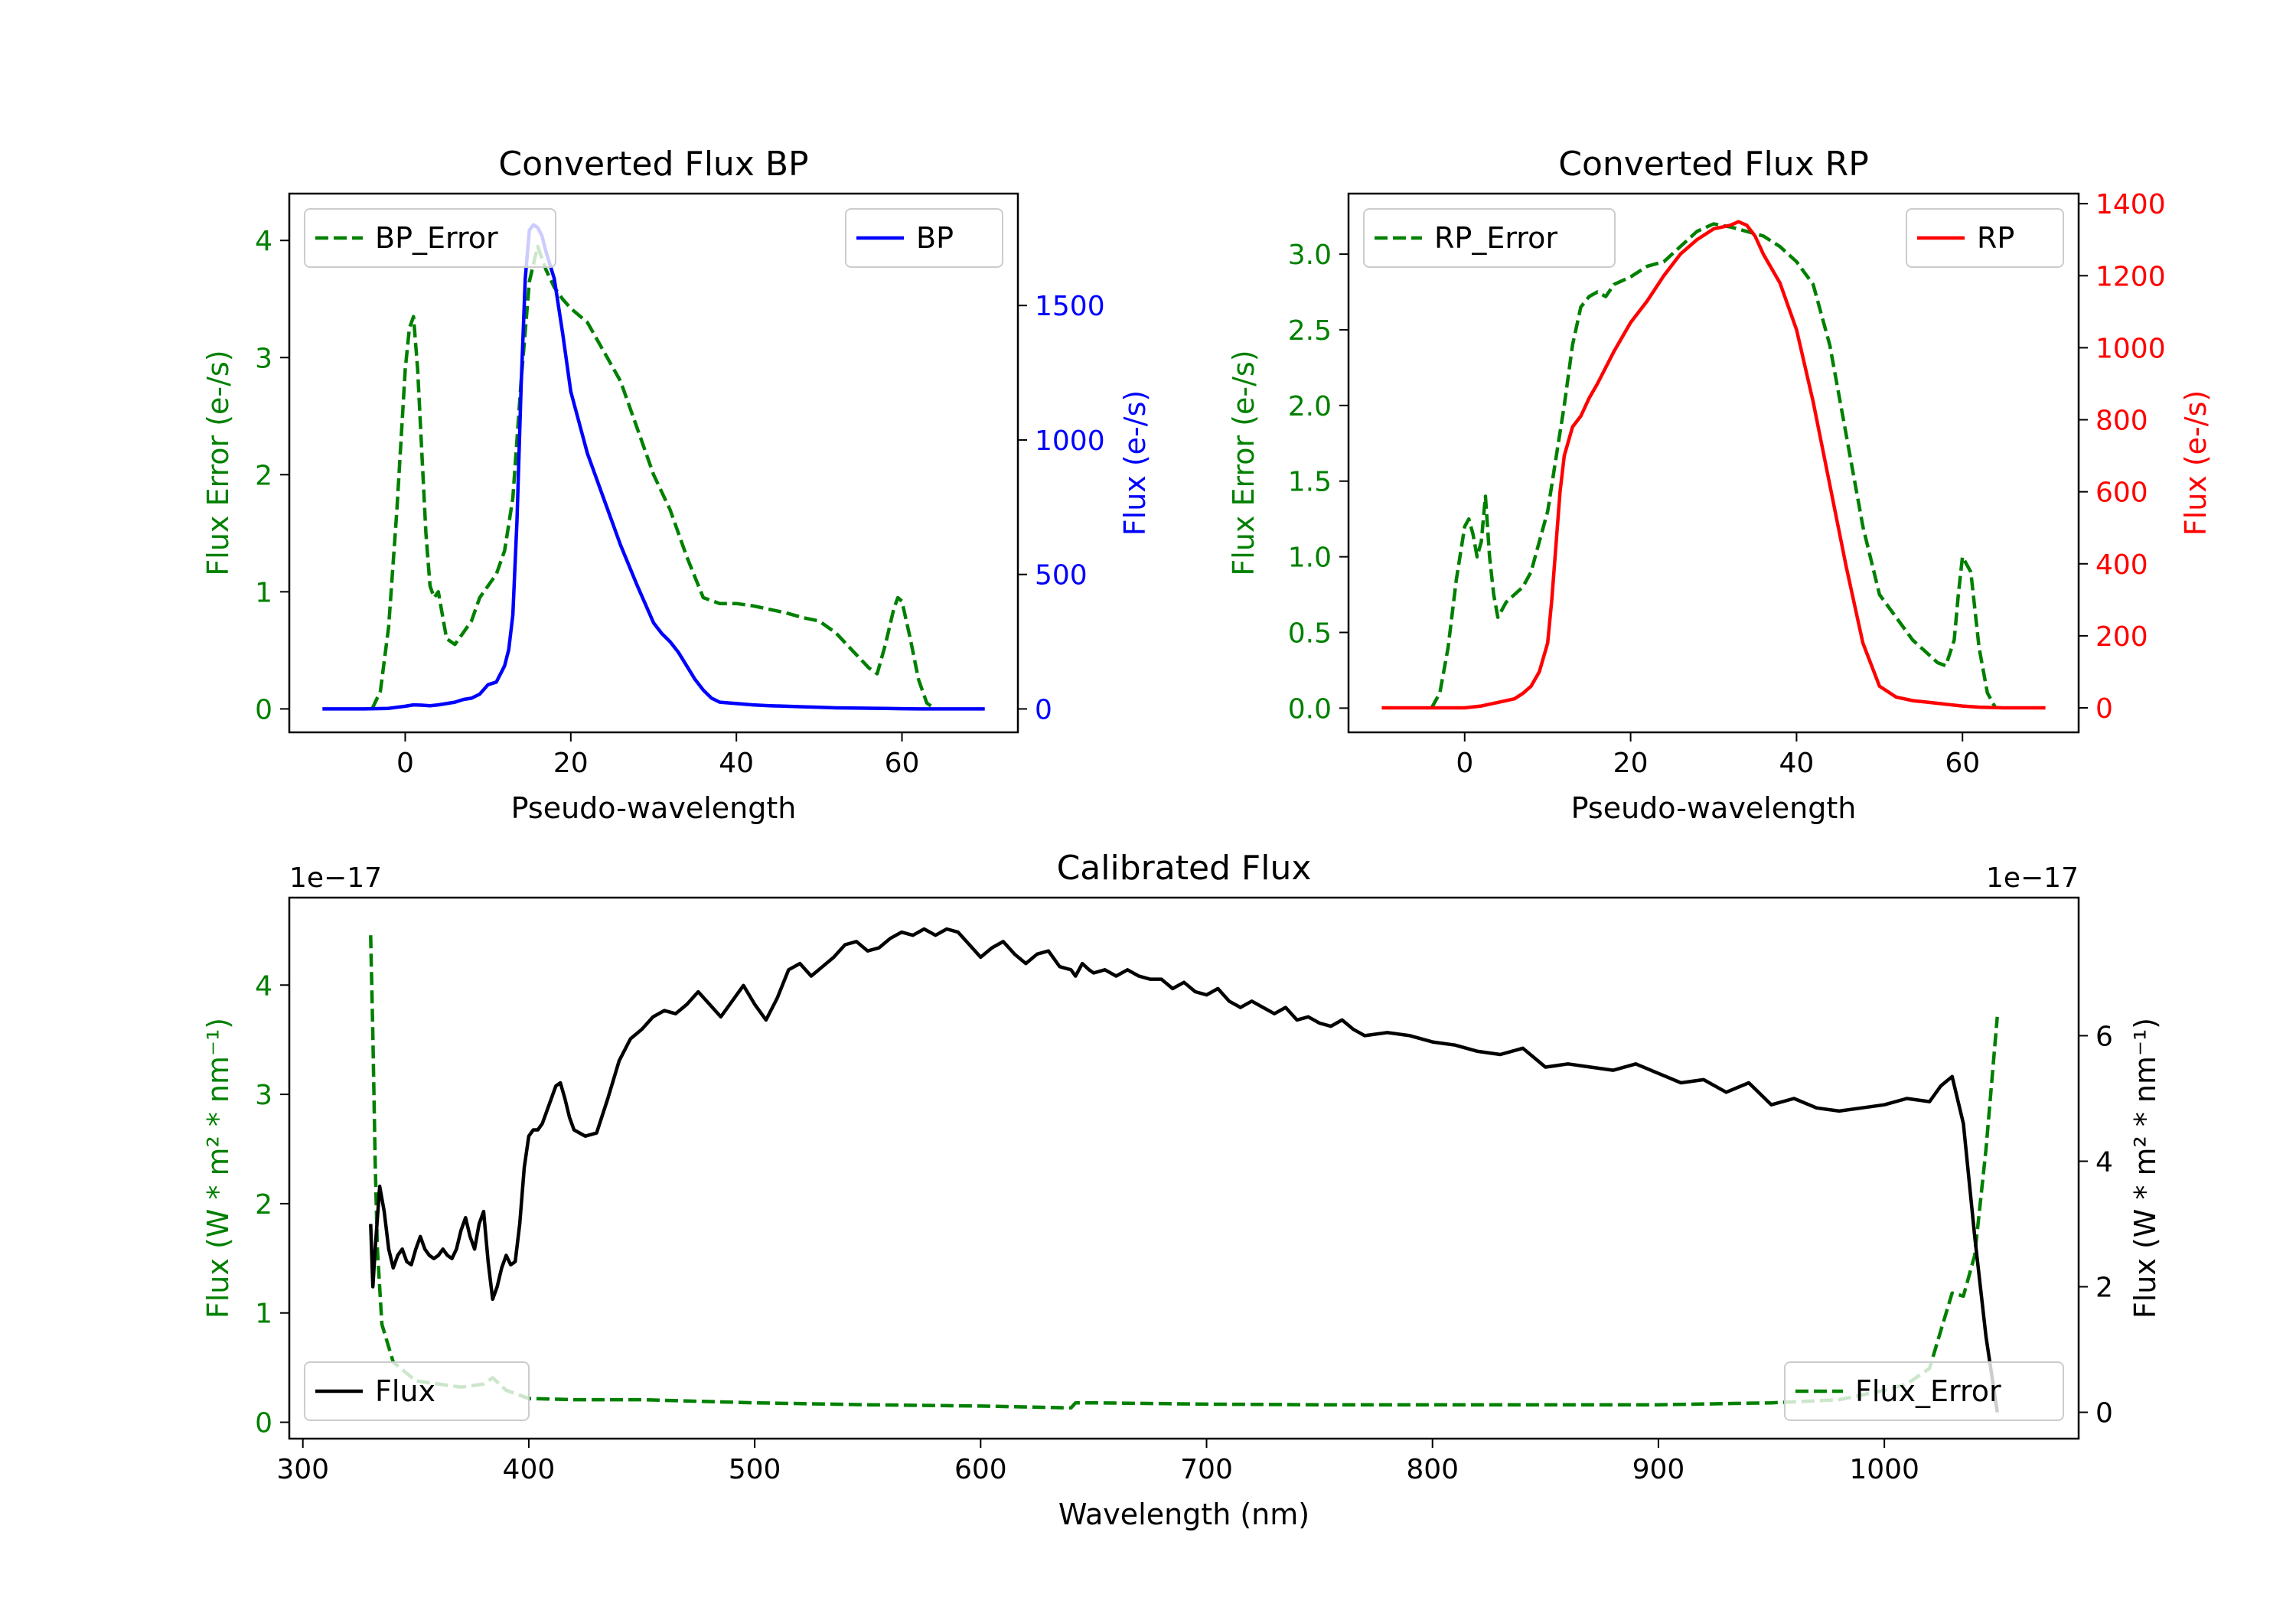 Image resolution: width=2296 pixels, height=1607 pixels. What do you see at coordinates (1184, 868) in the screenshot?
I see `chart-title: Calibrated Flux` at bounding box center [1184, 868].